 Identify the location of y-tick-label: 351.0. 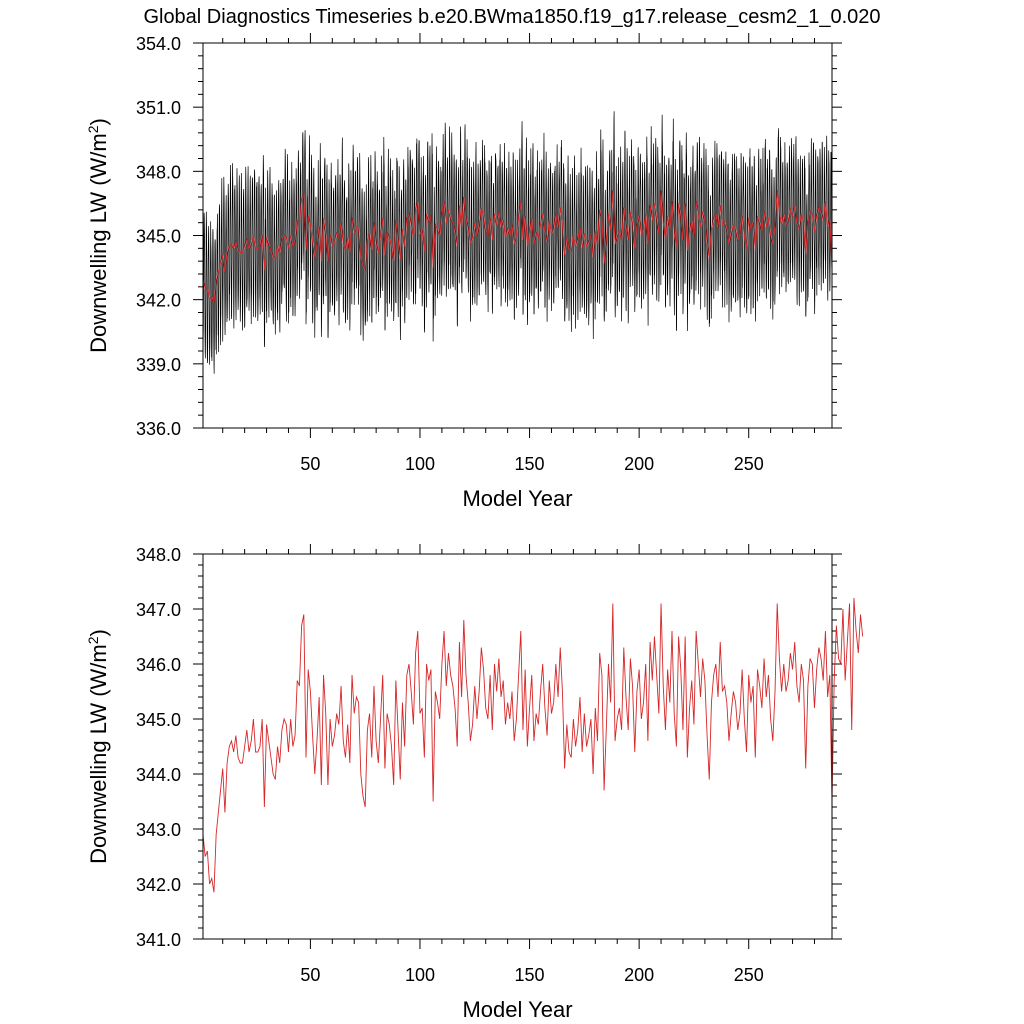
(158, 108).